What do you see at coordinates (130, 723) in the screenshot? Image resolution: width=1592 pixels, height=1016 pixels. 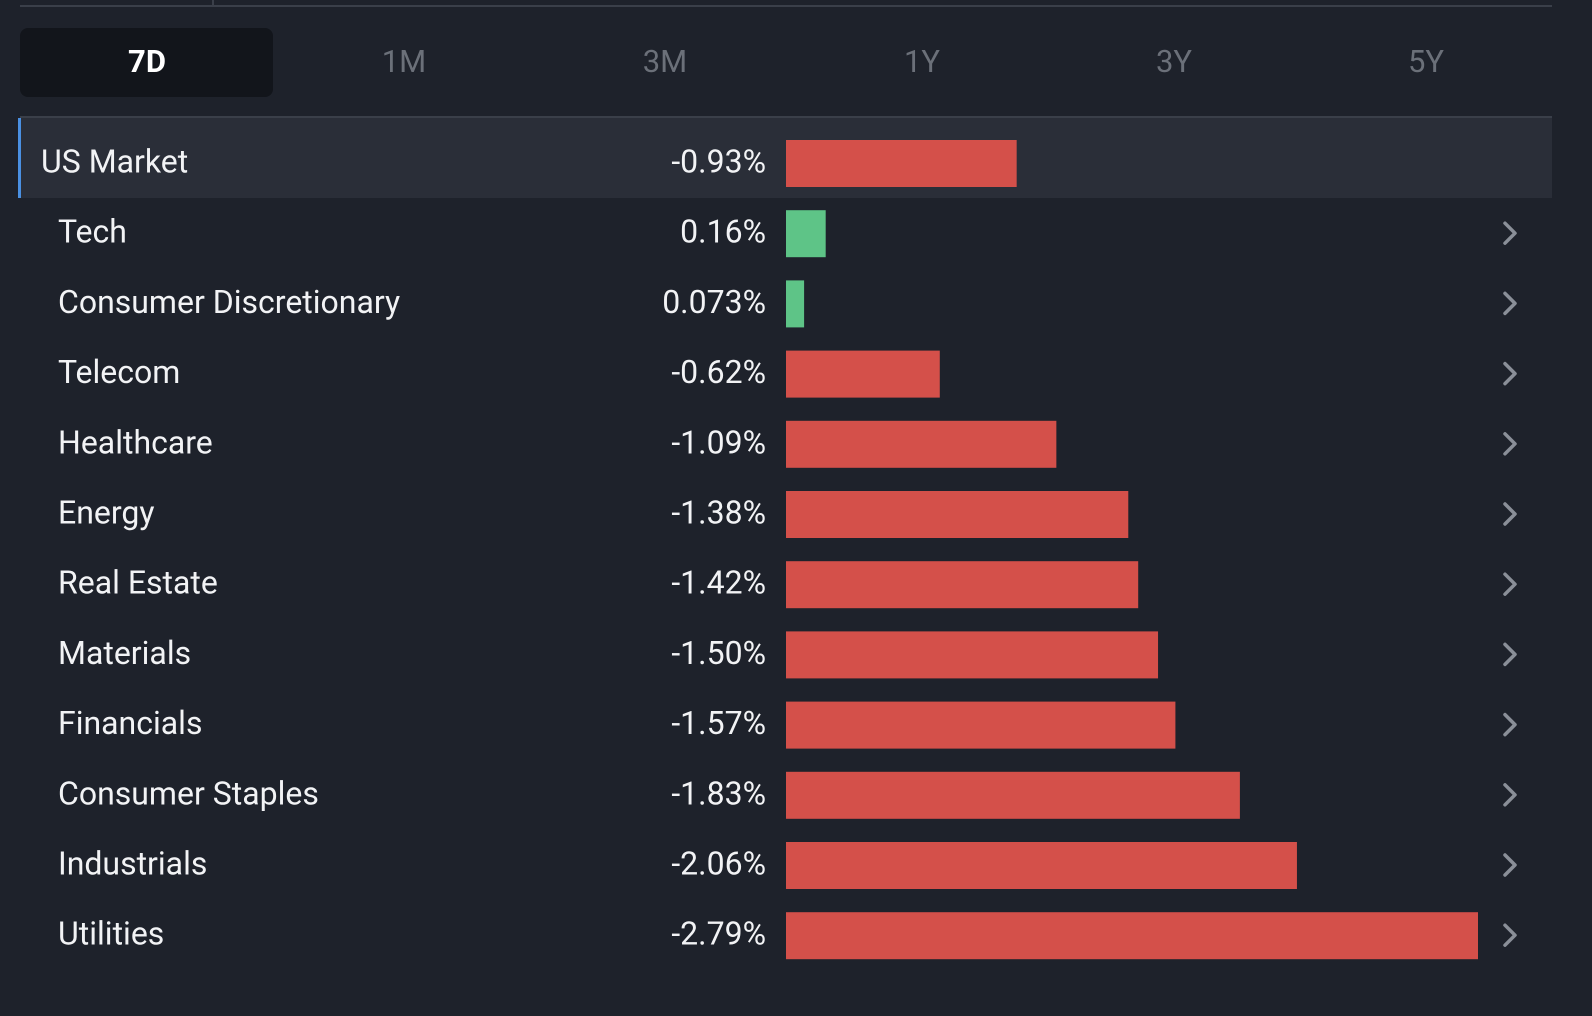 I see `row-label: Financials` at bounding box center [130, 723].